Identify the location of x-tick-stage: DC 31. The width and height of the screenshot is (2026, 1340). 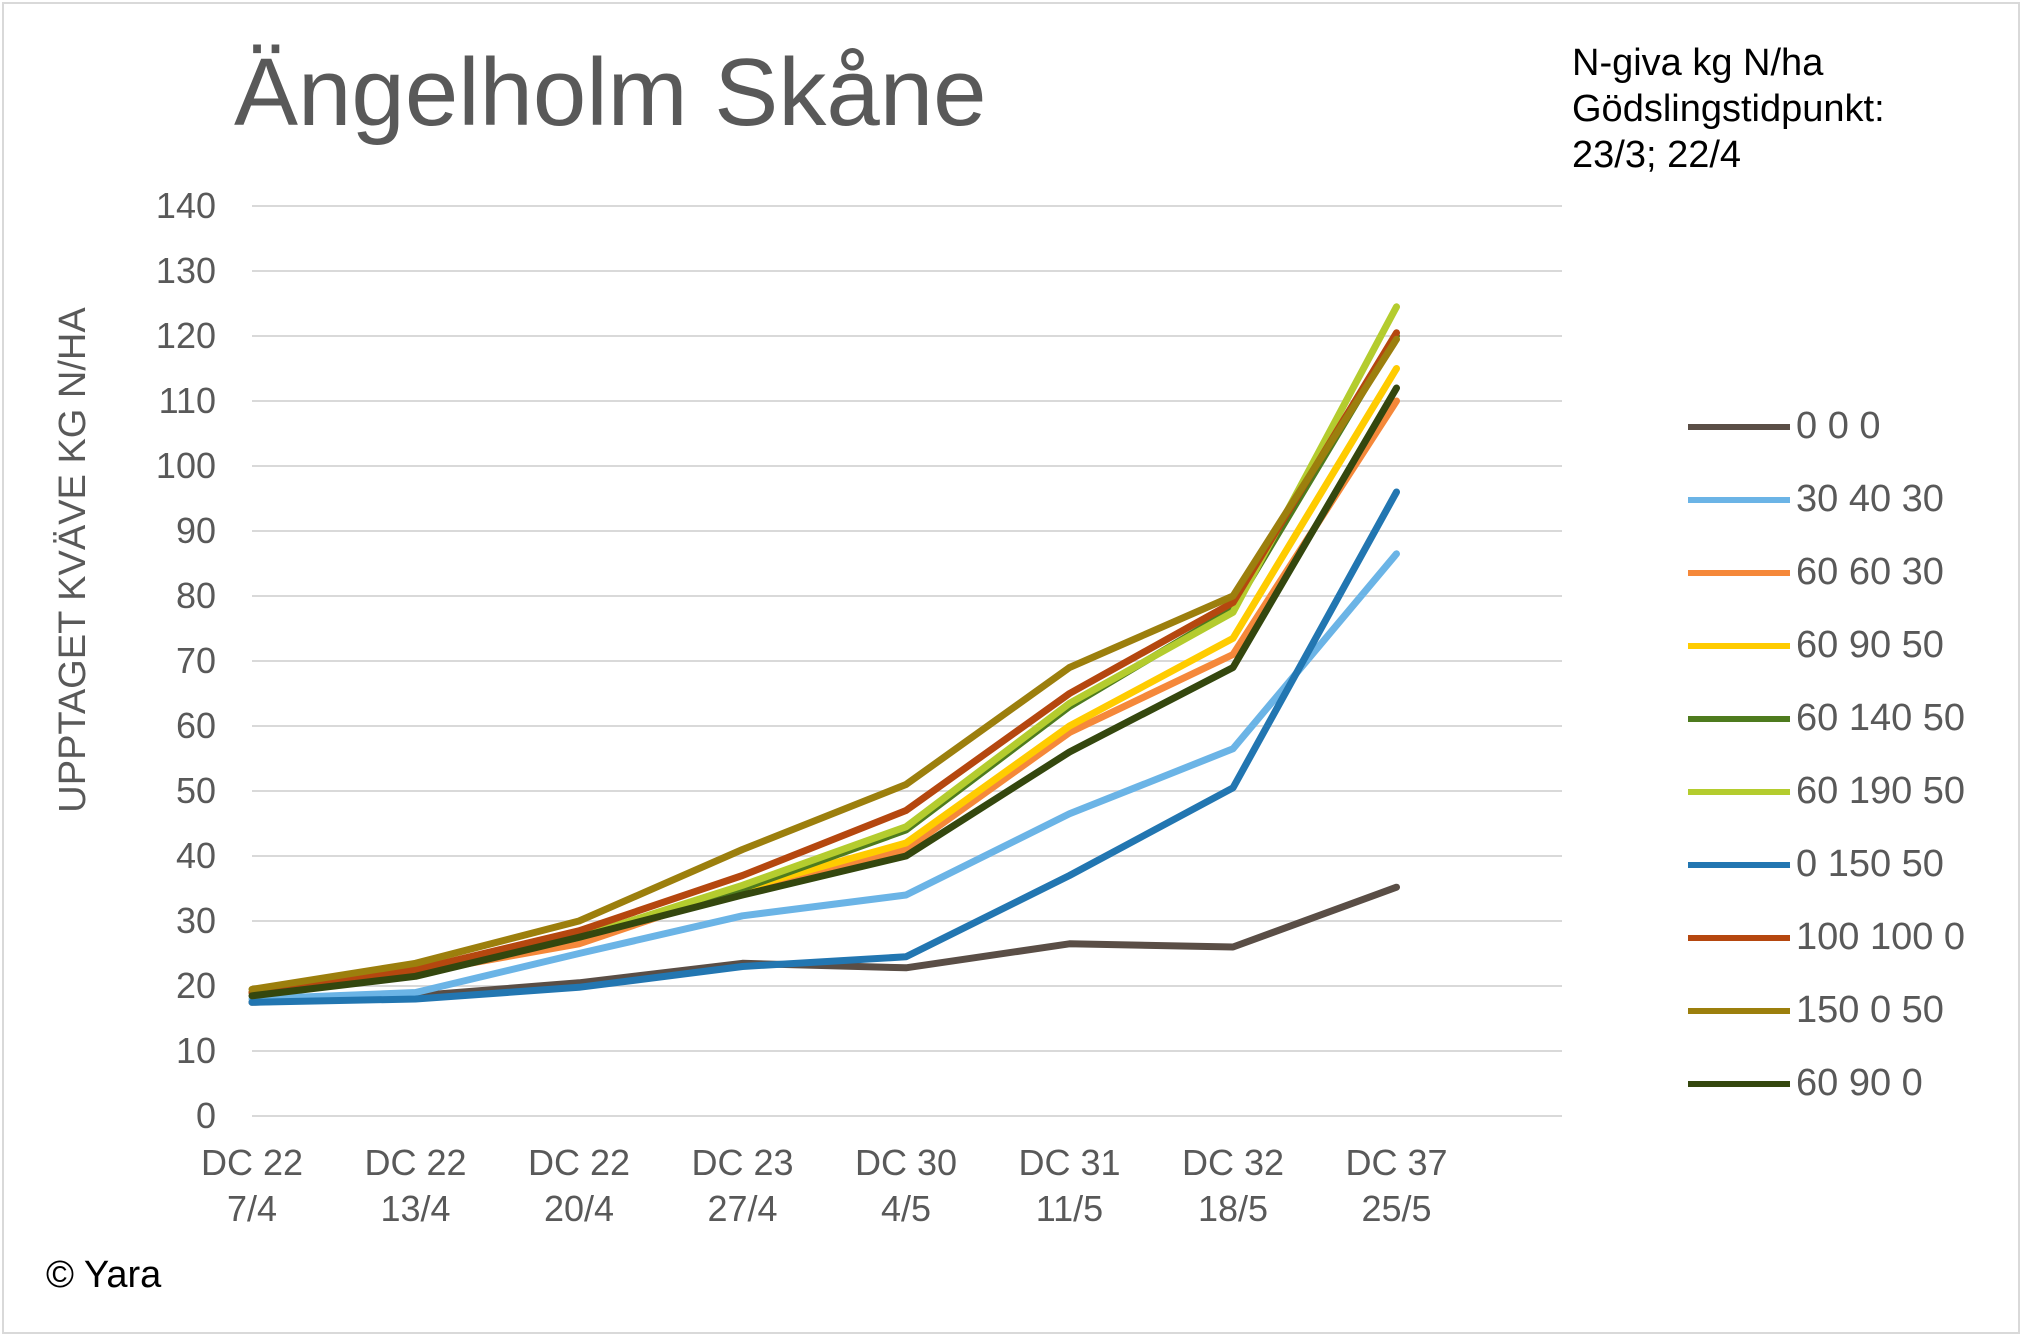
(1069, 1162).